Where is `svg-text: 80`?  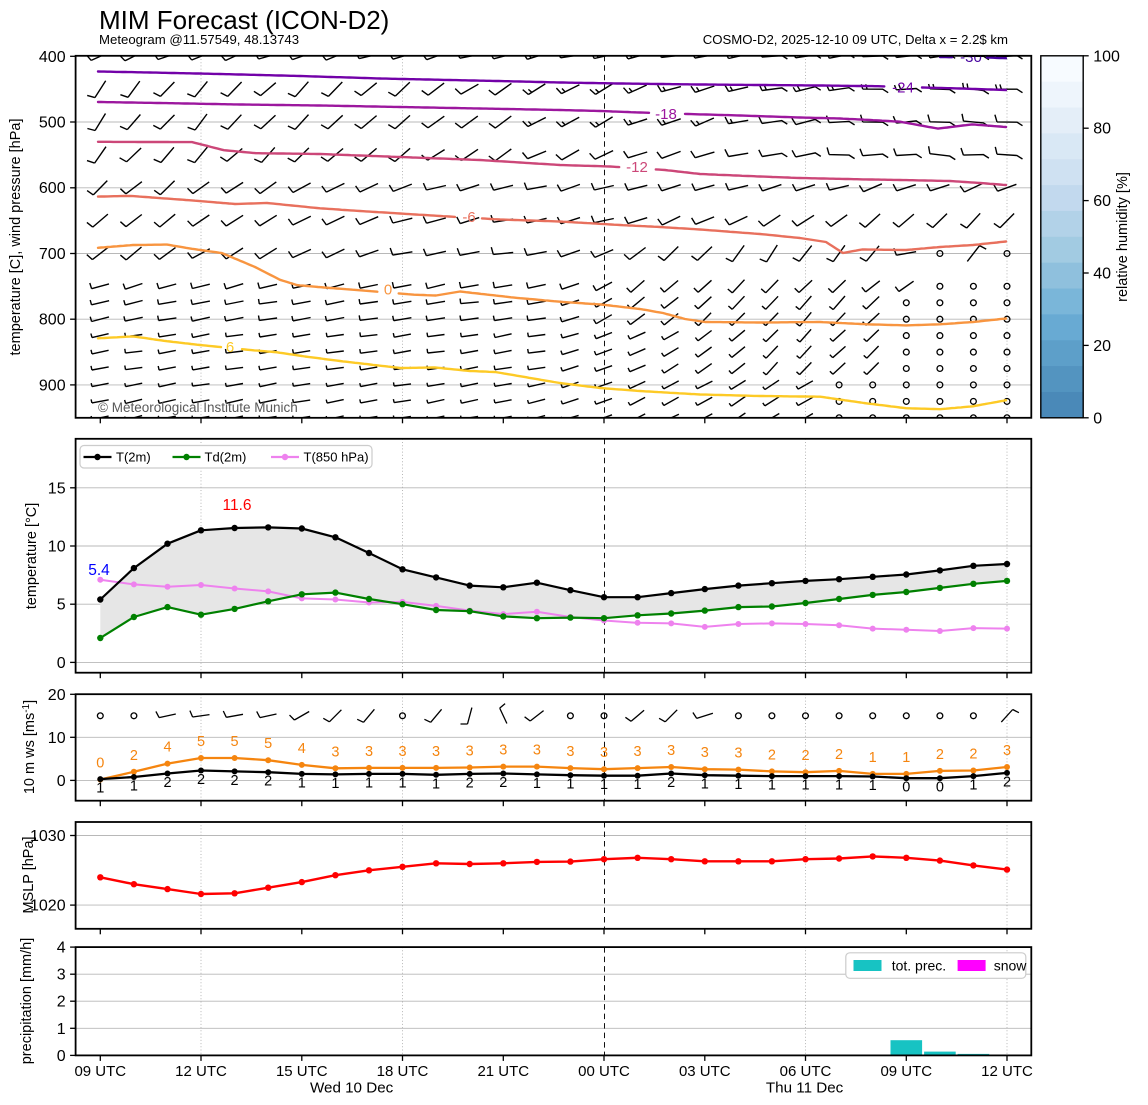
svg-text: 80 is located at coordinates (1102, 129).